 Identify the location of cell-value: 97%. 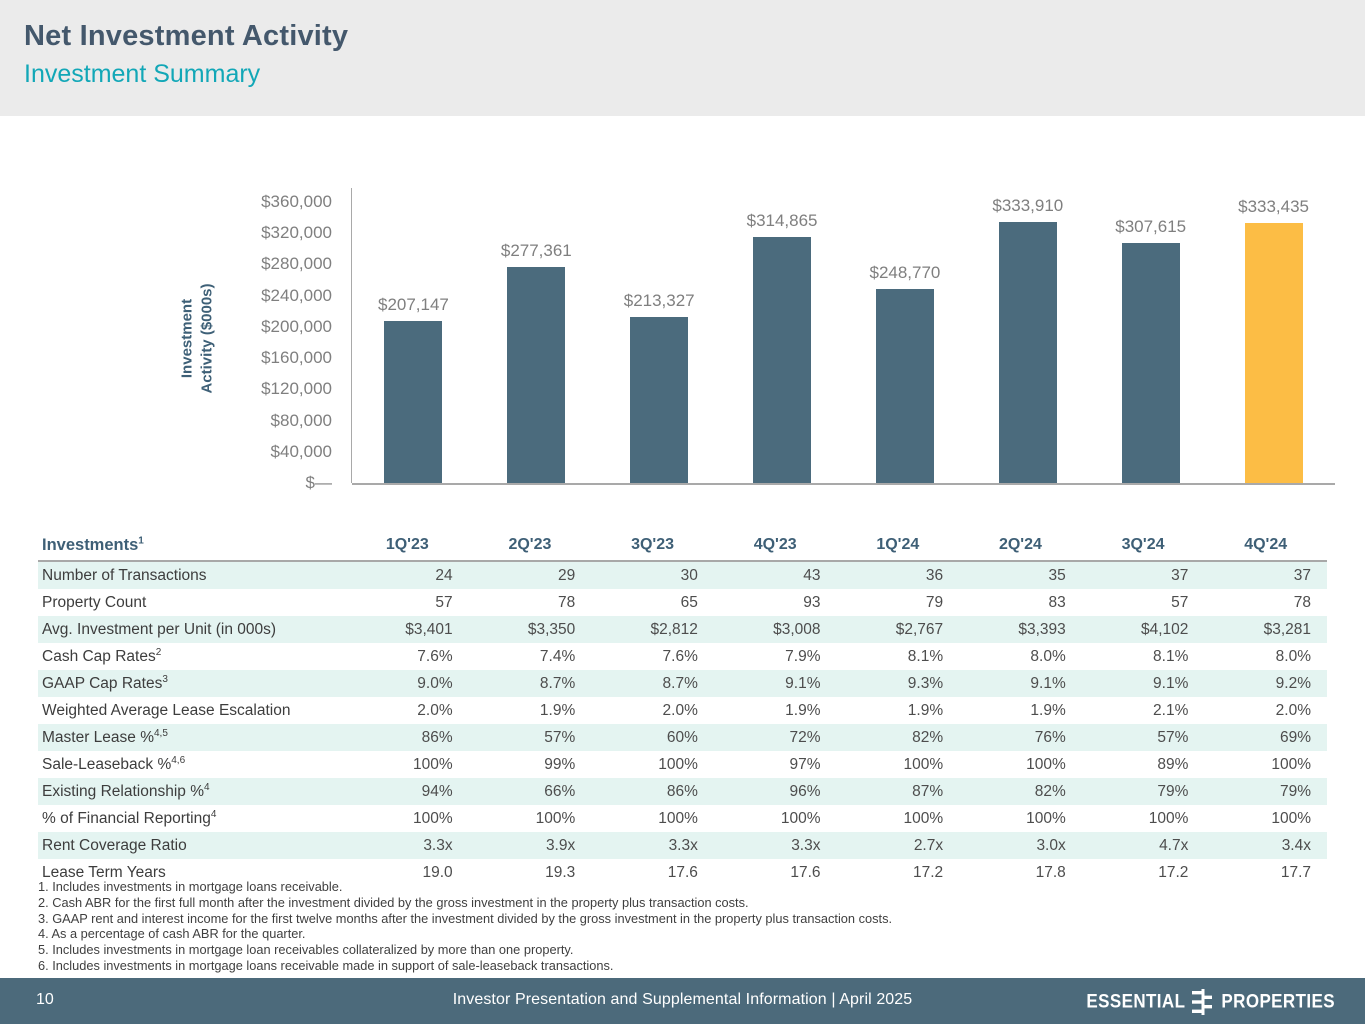
(805, 764).